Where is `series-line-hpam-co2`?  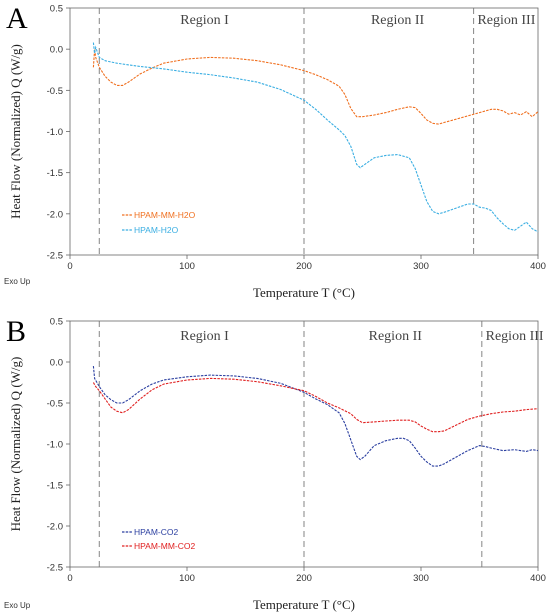 series-line-hpam-co2 is located at coordinates (315, 416).